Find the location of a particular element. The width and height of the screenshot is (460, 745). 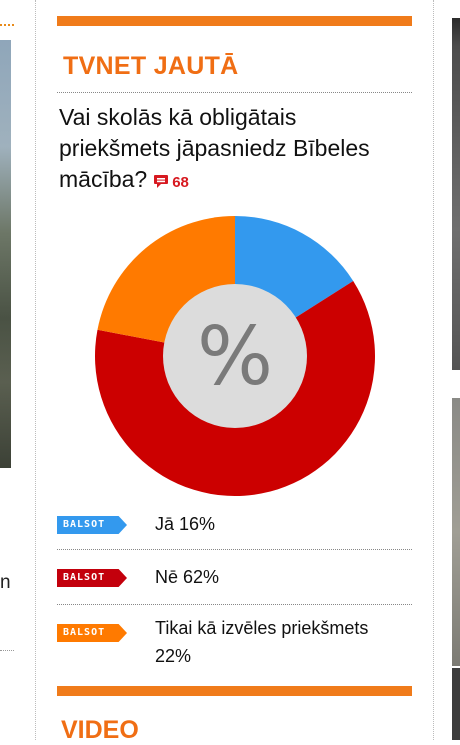

comments-link: 68 is located at coordinates (168, 179).